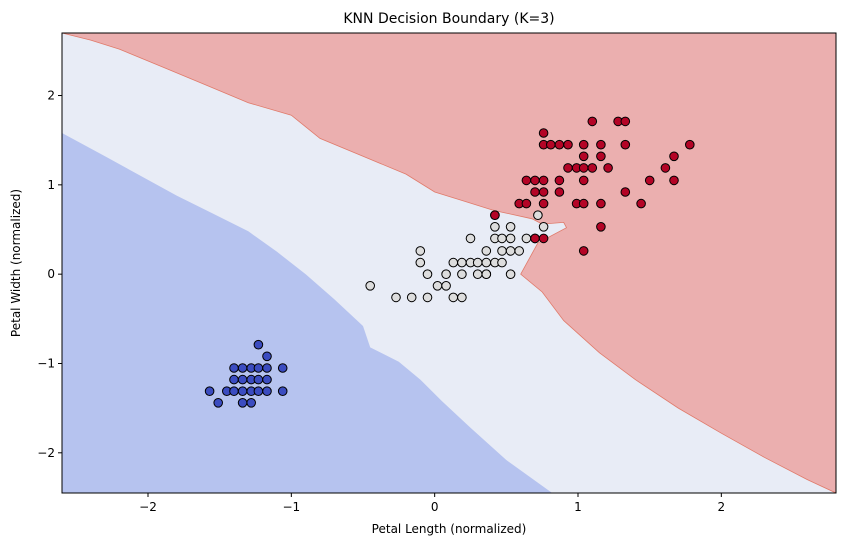  Describe the element at coordinates (435, 507) in the screenshot. I see `x-tick-label: 0` at that location.